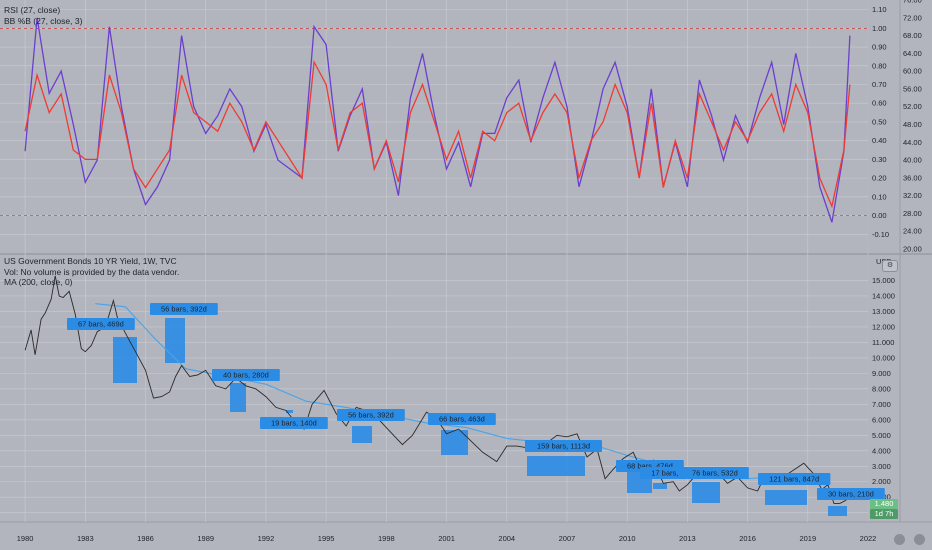  I want to click on time-axis-tick: 1995, so click(326, 538).